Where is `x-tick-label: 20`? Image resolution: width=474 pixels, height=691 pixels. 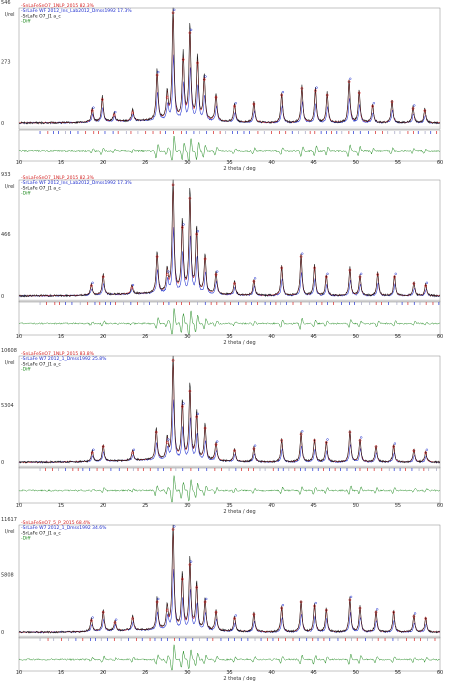
x-tick-label: 20 is located at coordinates (103, 673).